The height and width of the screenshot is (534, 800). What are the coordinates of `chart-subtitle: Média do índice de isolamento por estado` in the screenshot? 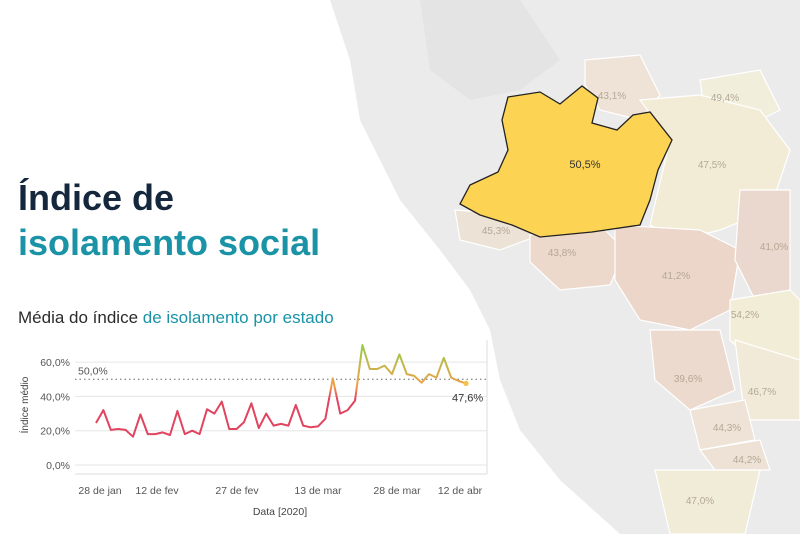 It's located at (176, 318).